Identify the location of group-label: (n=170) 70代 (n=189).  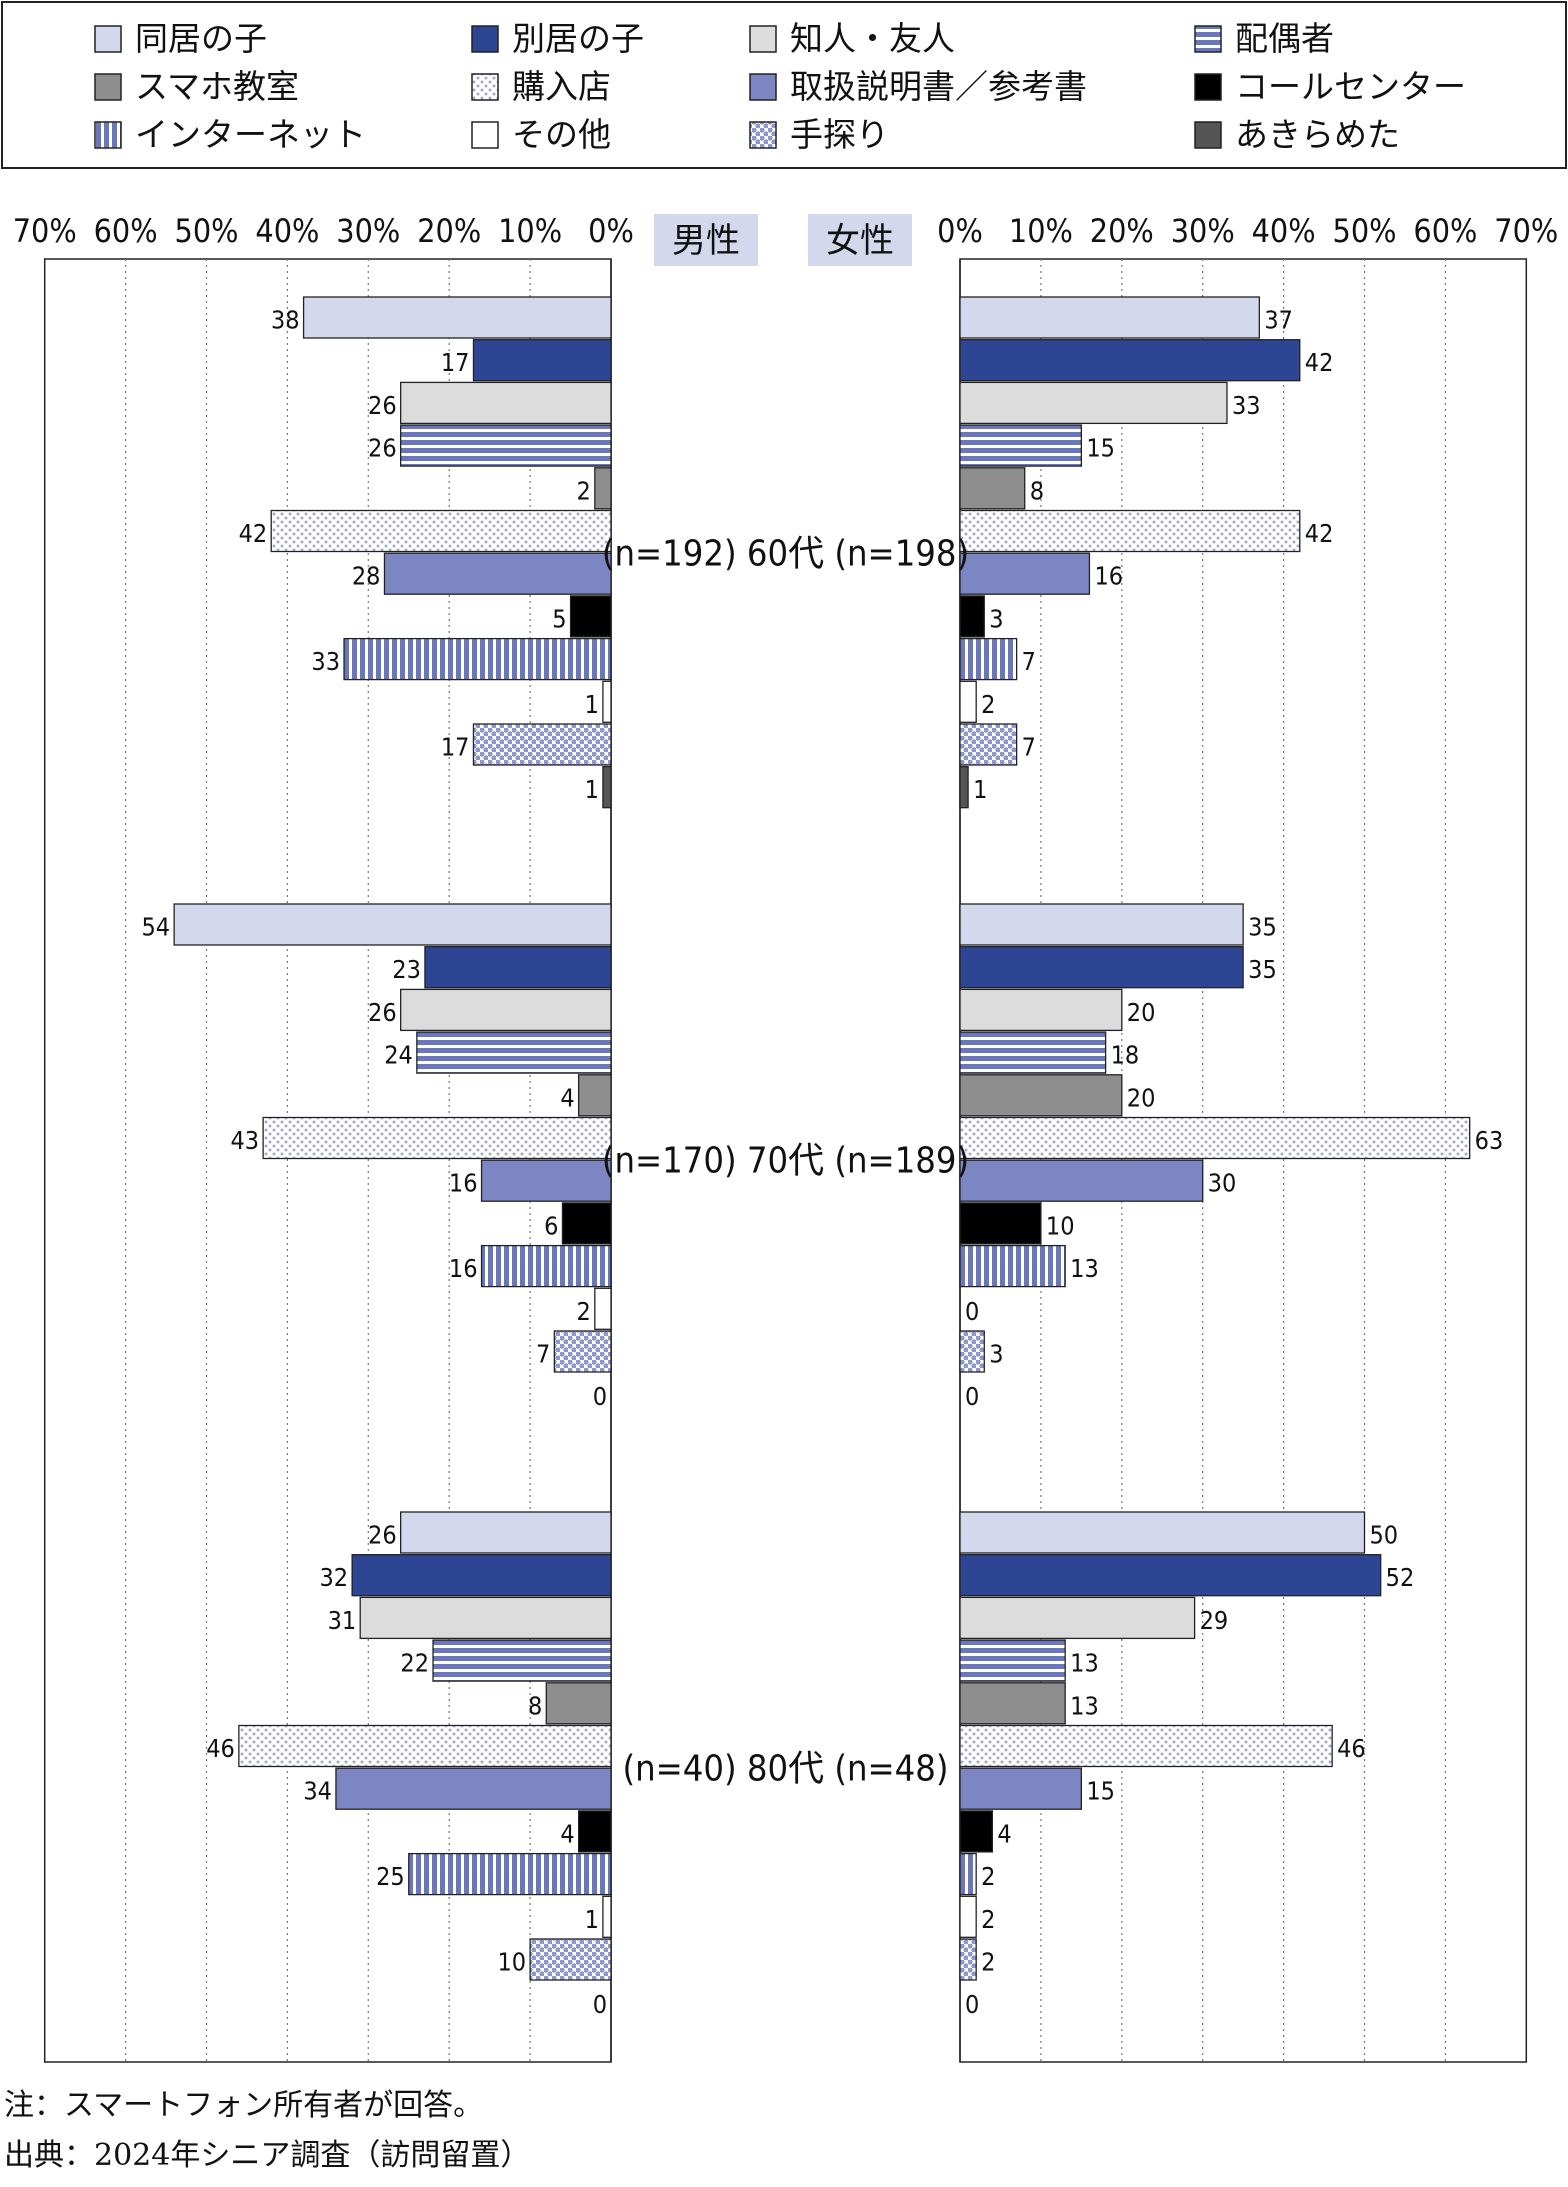
(785, 1160).